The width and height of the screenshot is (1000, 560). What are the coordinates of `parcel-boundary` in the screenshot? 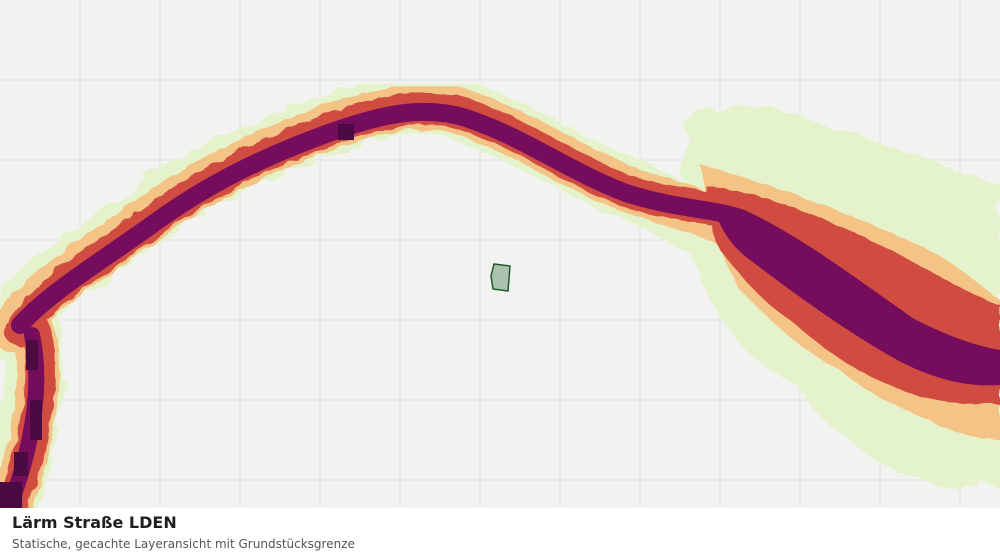 It's located at (500, 277).